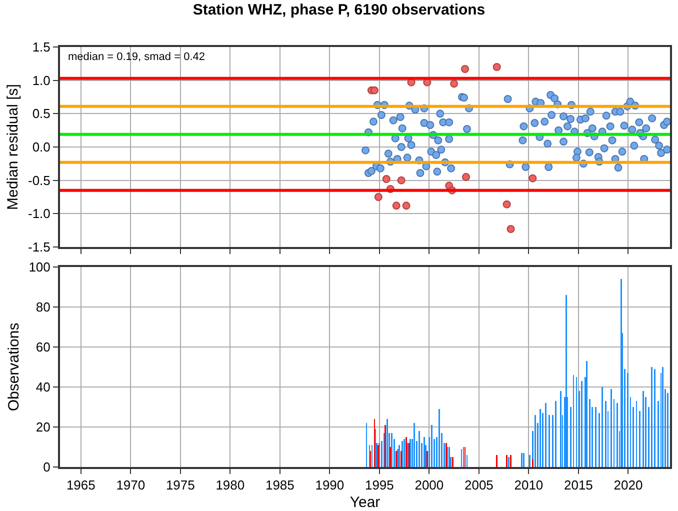 This screenshot has width=678, height=511. Describe the element at coordinates (41, 114) in the screenshot. I see `y-tick-label: 0.5` at that location.